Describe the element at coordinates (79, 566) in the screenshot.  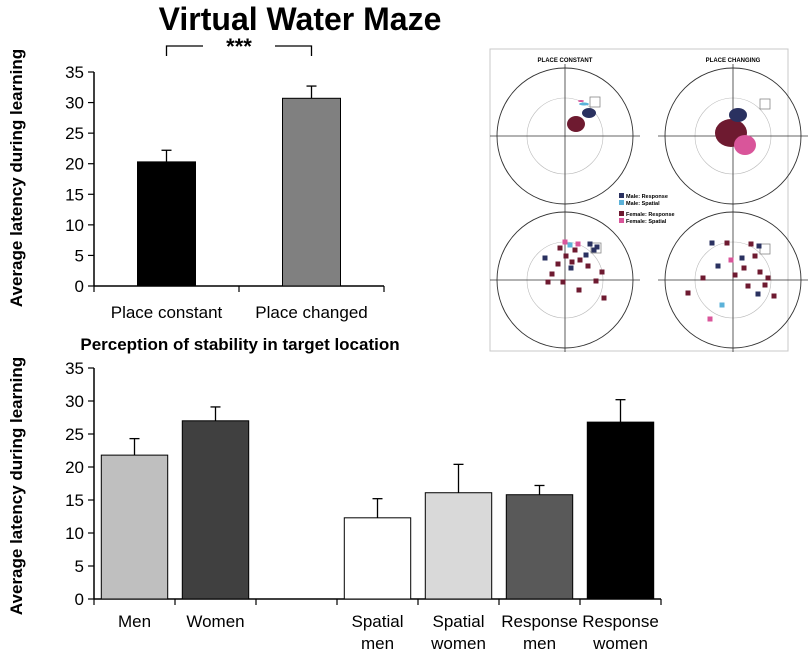
I see `chart1-y-tick-label: 5` at that location.